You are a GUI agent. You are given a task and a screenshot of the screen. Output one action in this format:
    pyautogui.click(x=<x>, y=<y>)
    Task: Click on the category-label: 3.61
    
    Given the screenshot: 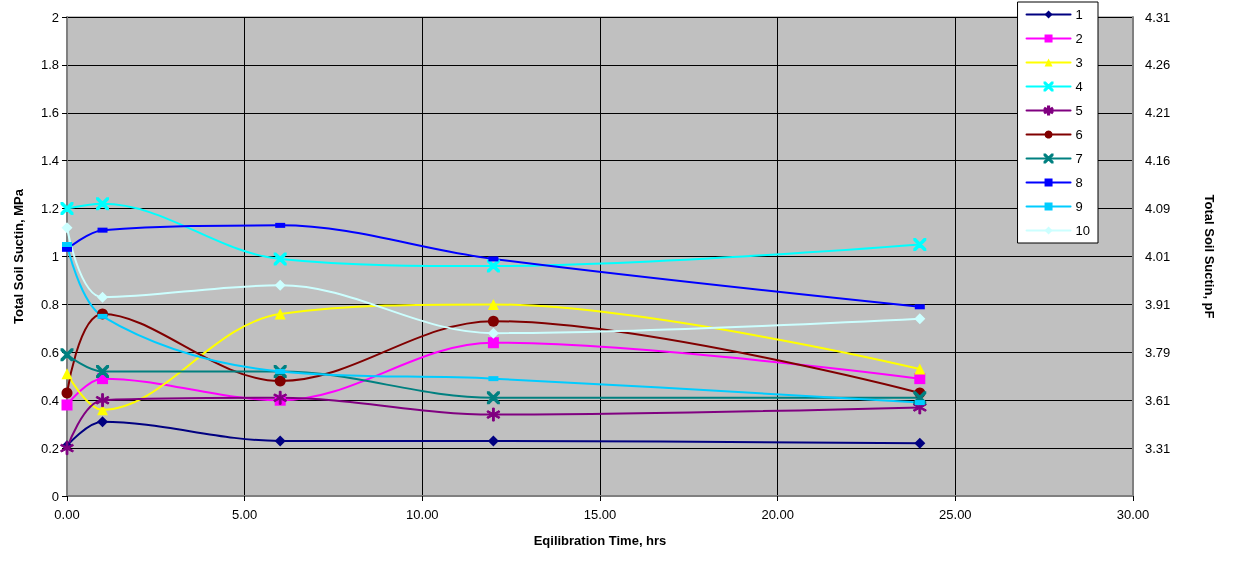 What is the action you would take?
    pyautogui.click(x=1158, y=400)
    